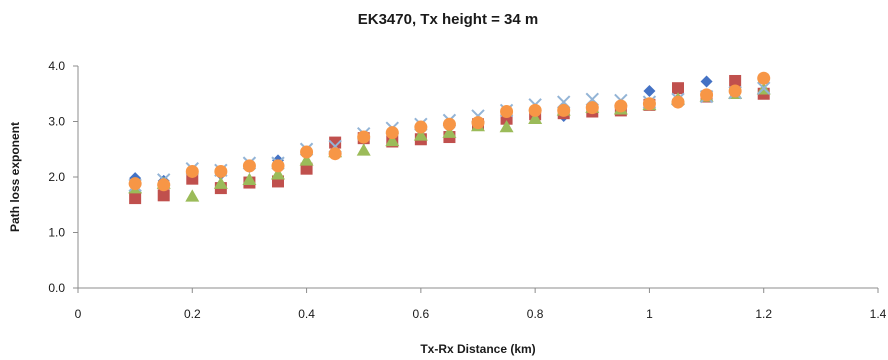 This screenshot has height=360, width=888. I want to click on x-tick-label: 0.8, so click(535, 314).